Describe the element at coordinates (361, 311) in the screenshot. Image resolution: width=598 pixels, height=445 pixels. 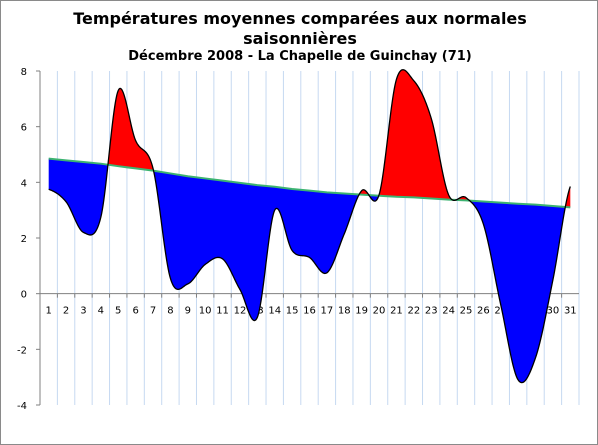
I see `x-tick-label: 19` at that location.